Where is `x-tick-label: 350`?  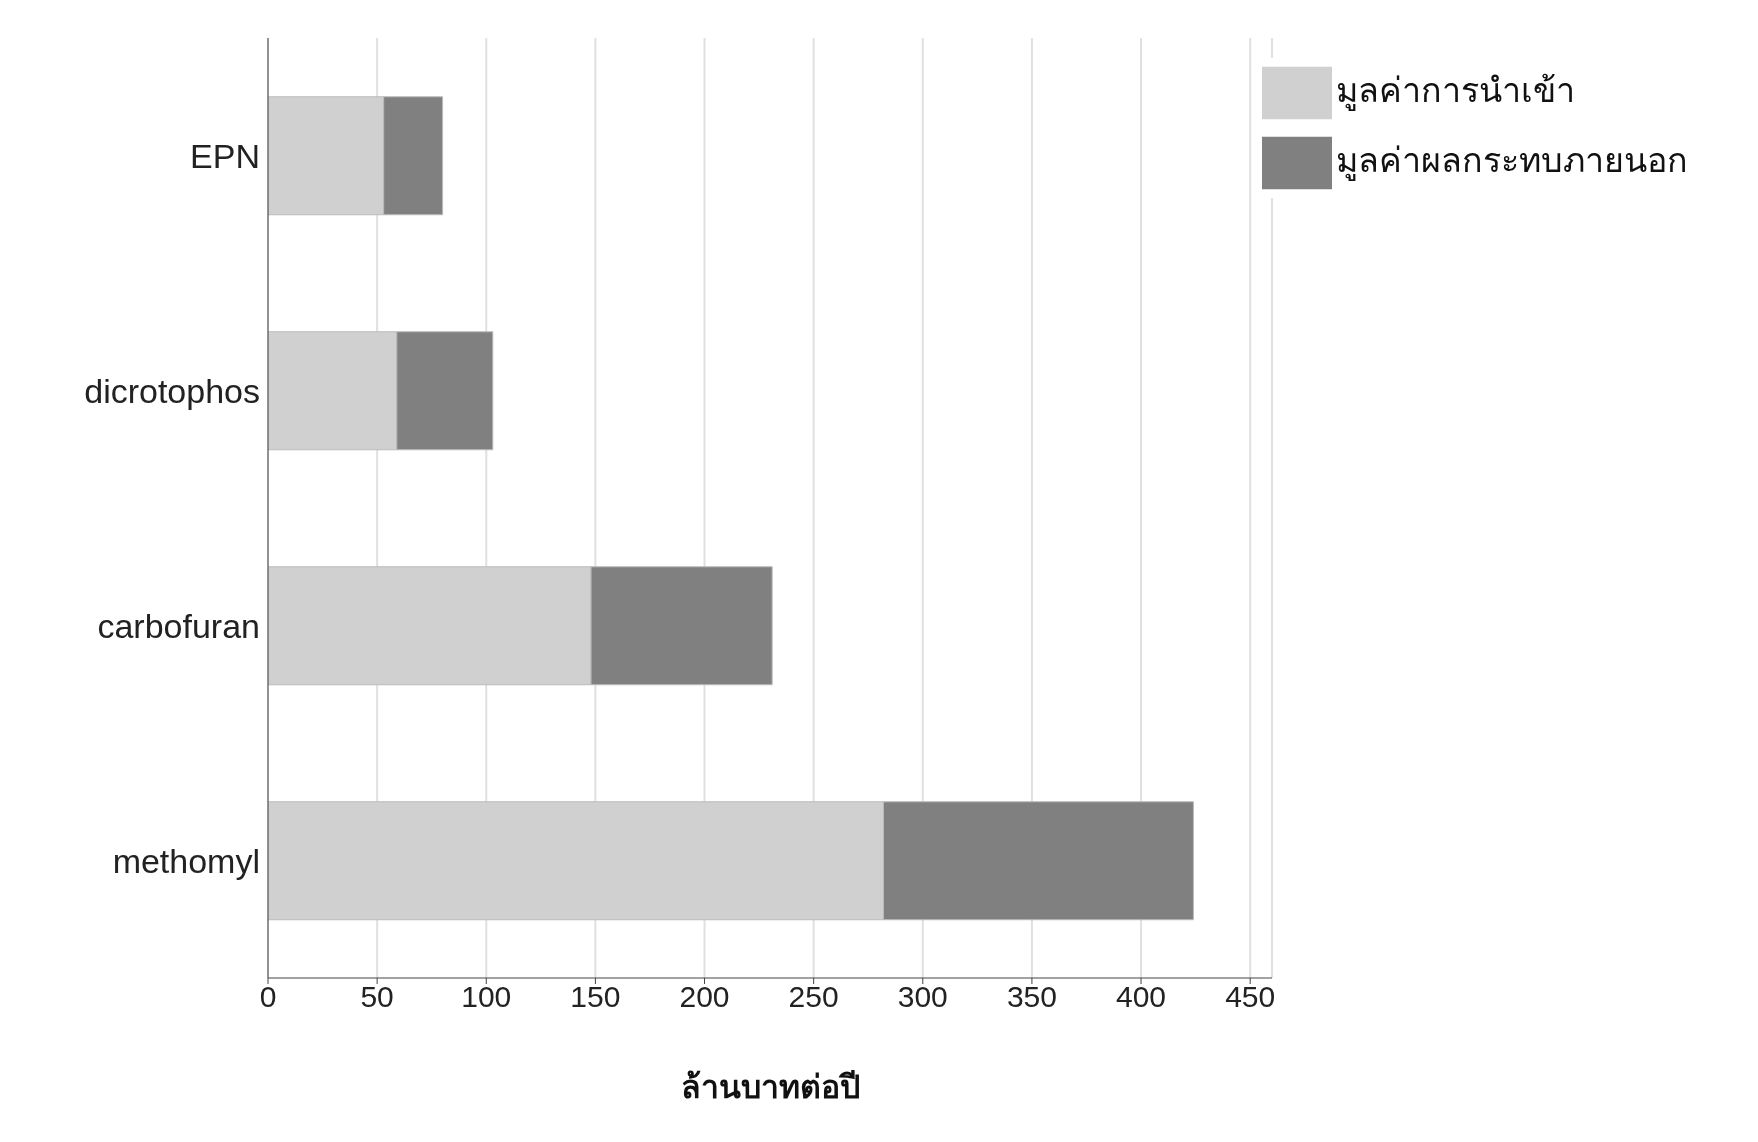
x-tick-label: 350 is located at coordinates (1031, 997).